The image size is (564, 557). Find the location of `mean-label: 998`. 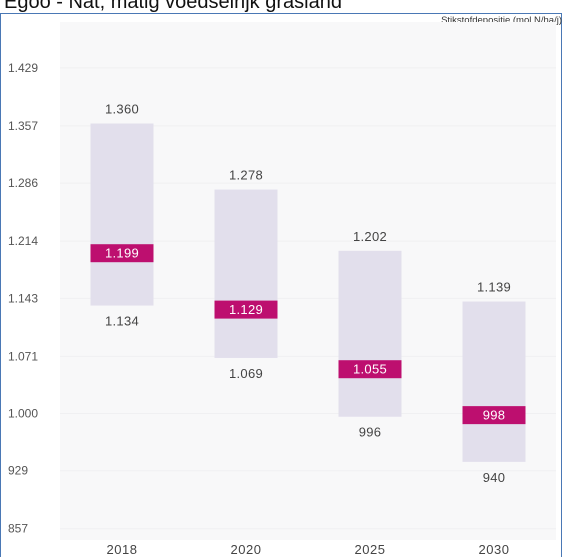

mean-label: 998 is located at coordinates (494, 415).